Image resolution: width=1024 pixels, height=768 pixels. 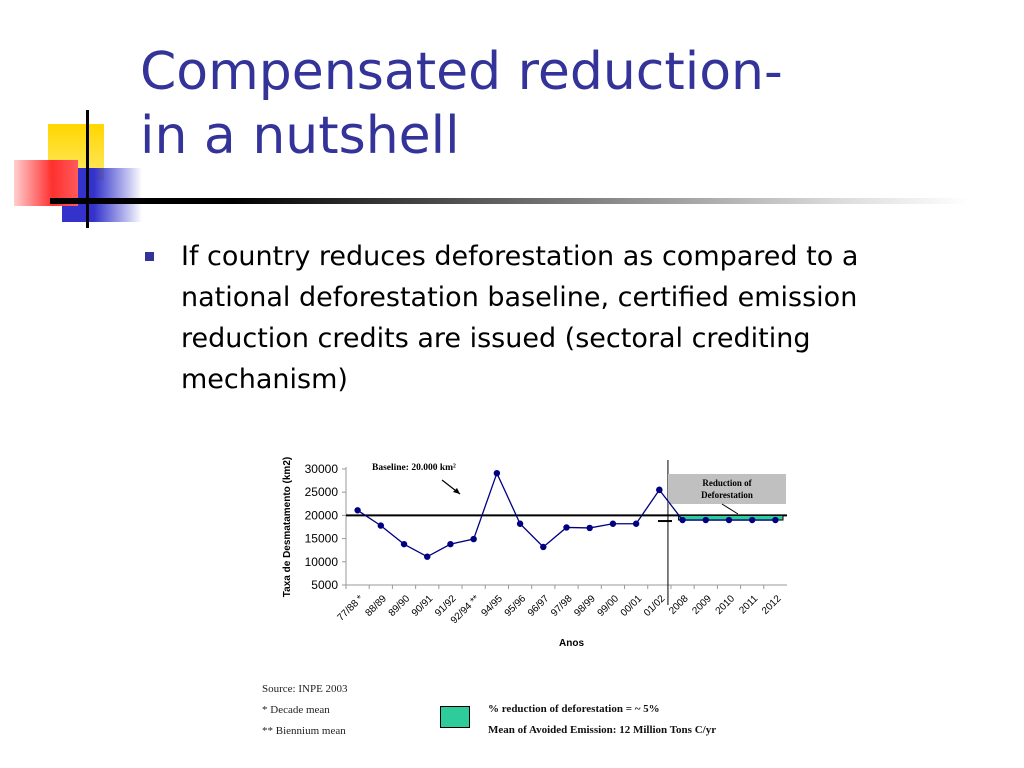 What do you see at coordinates (456, 491) in the screenshot?
I see `baseline-arrow-head` at bounding box center [456, 491].